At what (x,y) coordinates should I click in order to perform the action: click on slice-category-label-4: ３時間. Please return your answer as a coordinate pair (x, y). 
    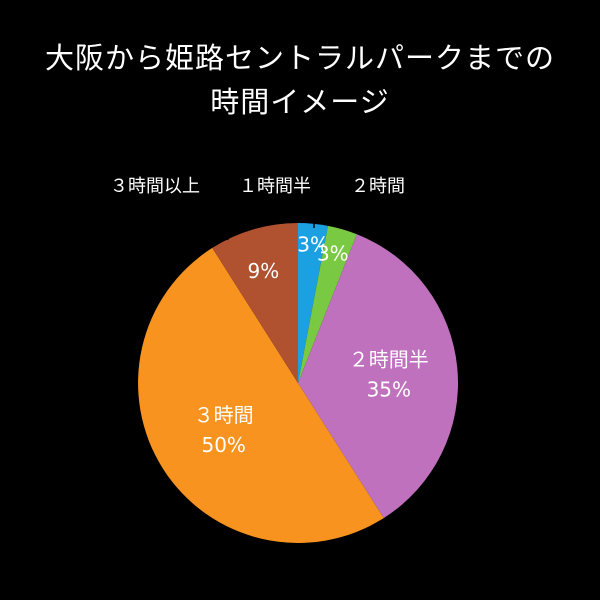
    Looking at the image, I should click on (224, 415).